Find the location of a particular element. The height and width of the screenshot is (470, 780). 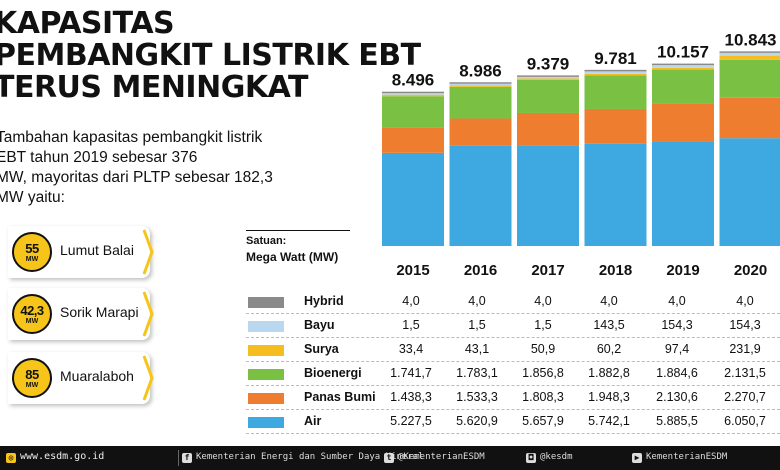

table-cell: 231,9 is located at coordinates (745, 349).